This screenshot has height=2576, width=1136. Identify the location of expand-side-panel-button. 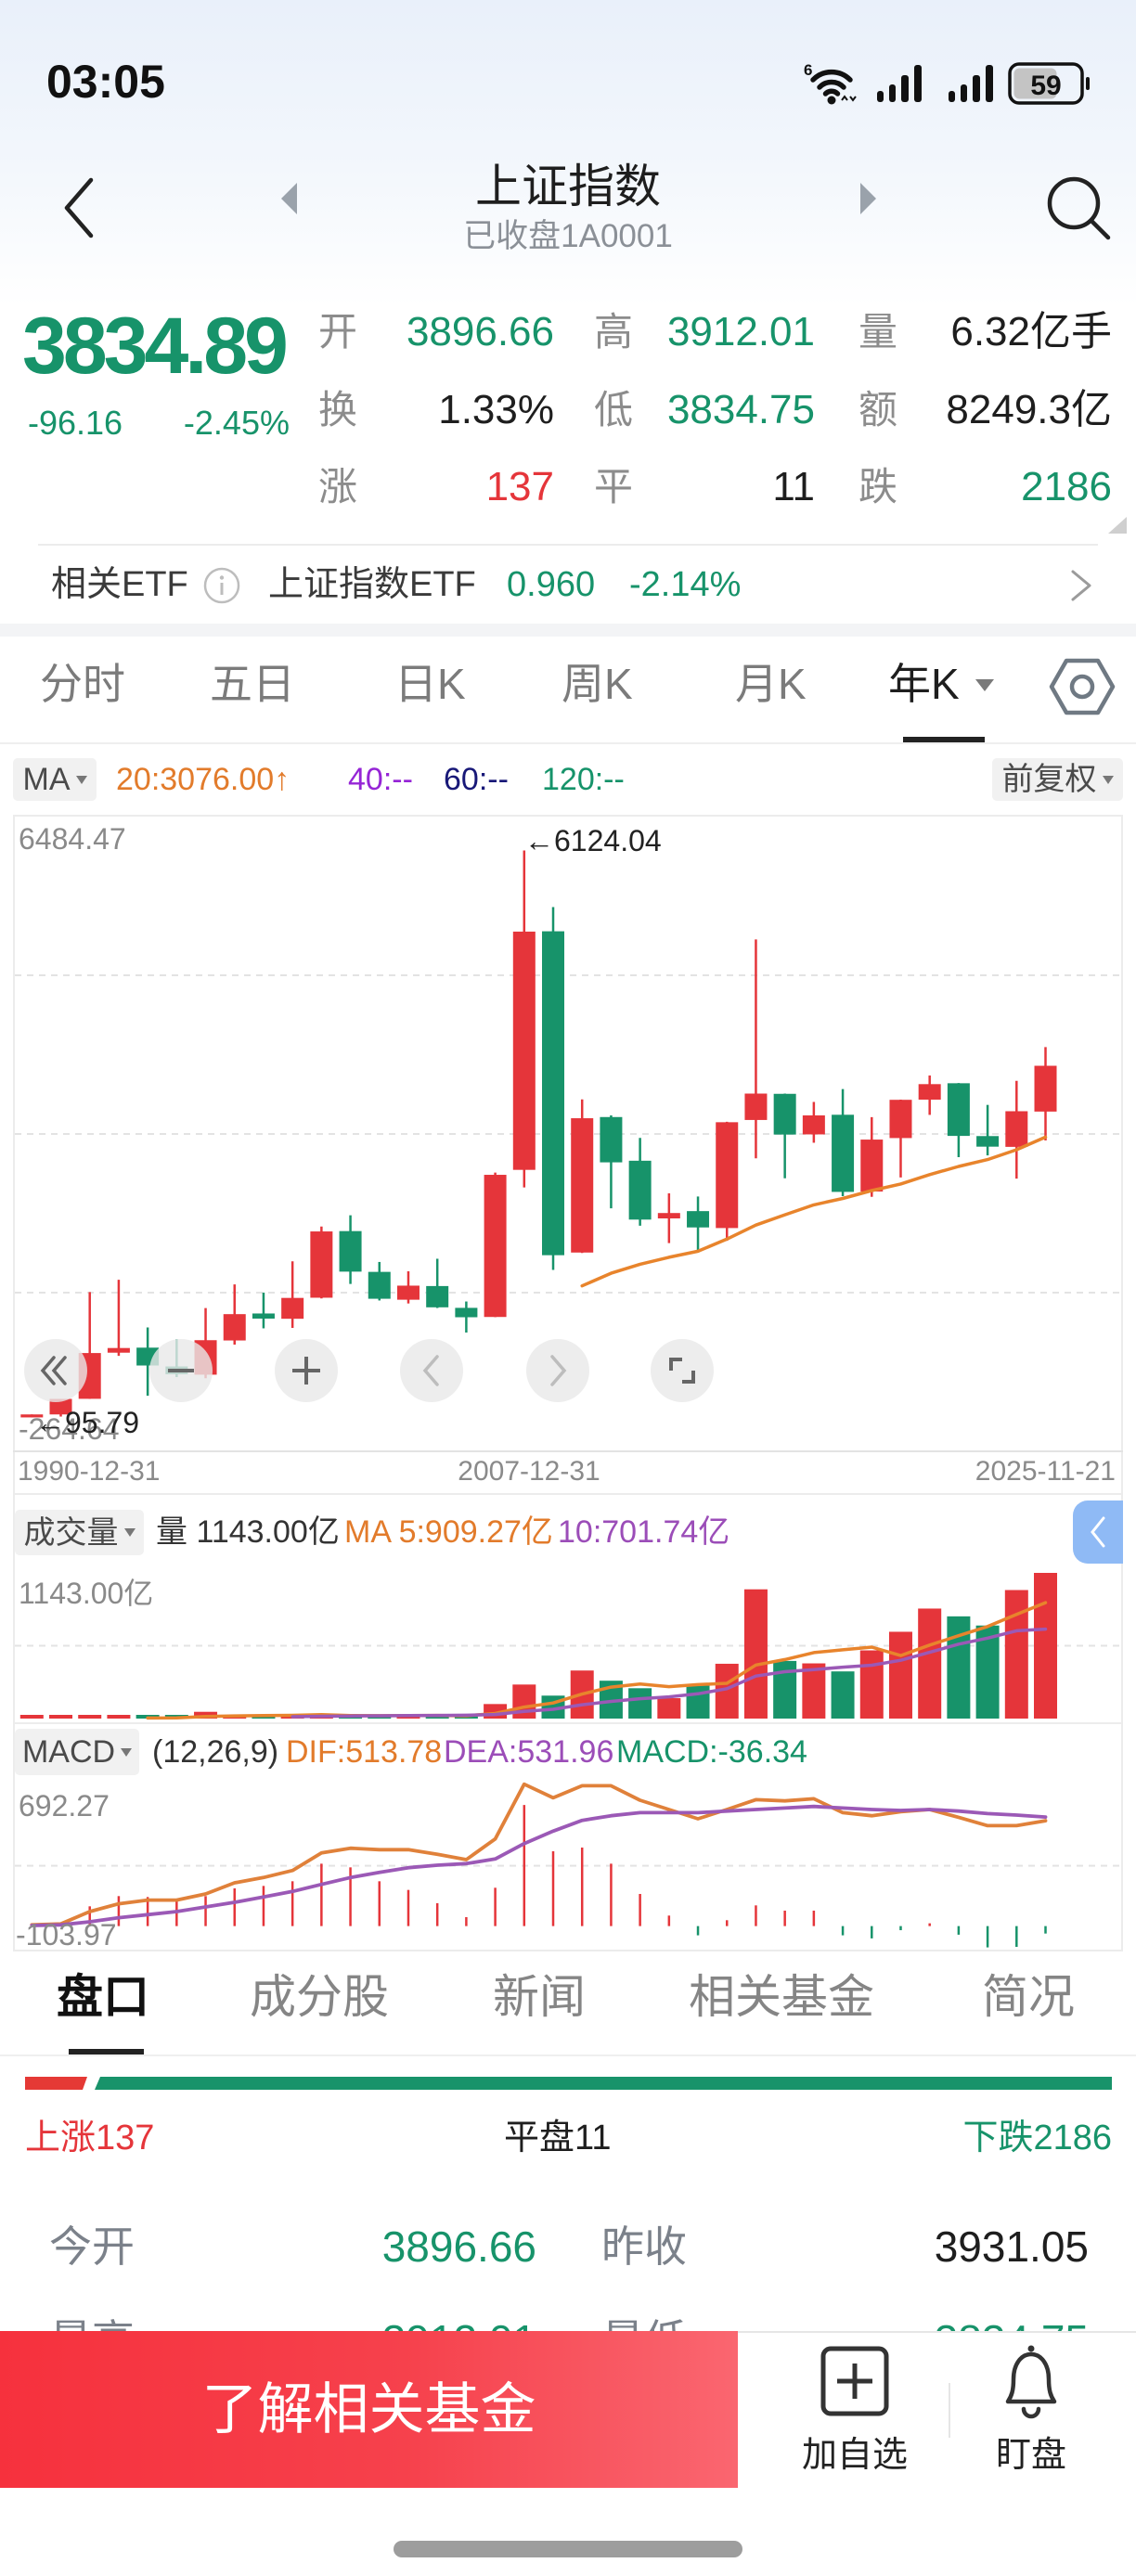
(1098, 1532).